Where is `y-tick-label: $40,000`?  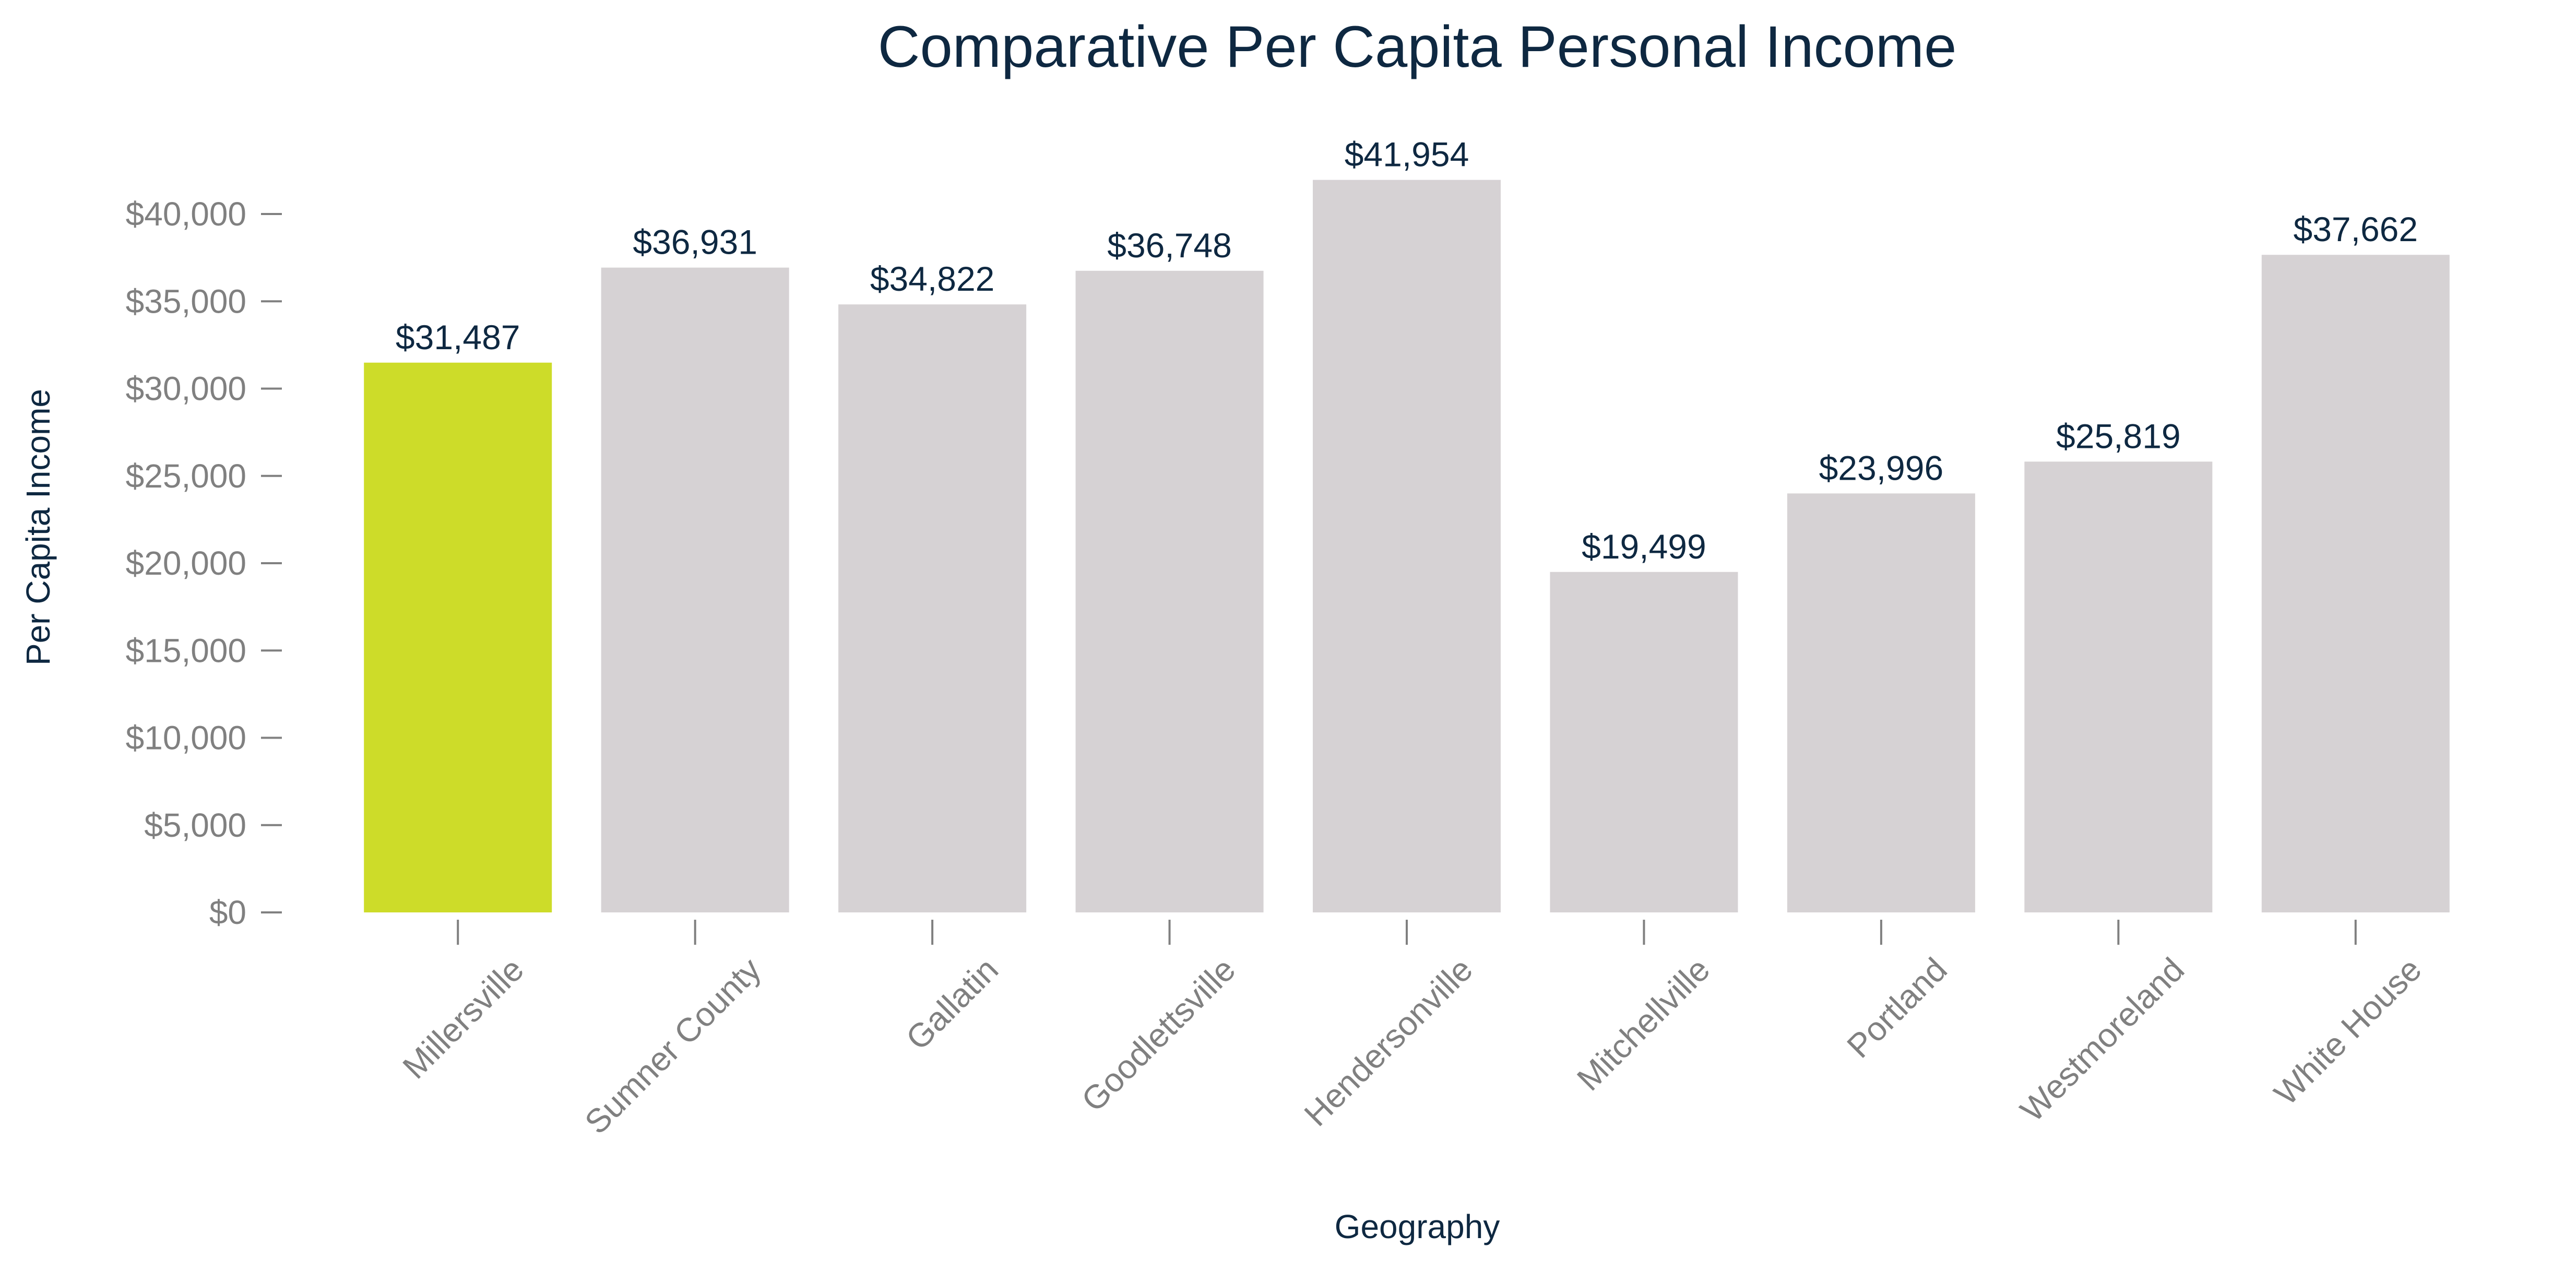 y-tick-label: $40,000 is located at coordinates (186, 214).